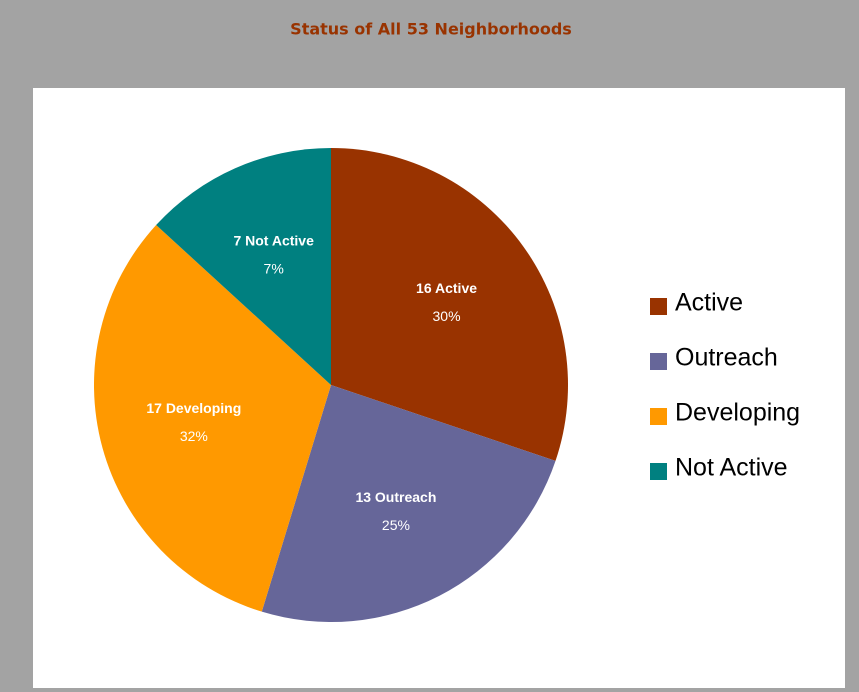  I want to click on slice-percent: 30%, so click(447, 316).